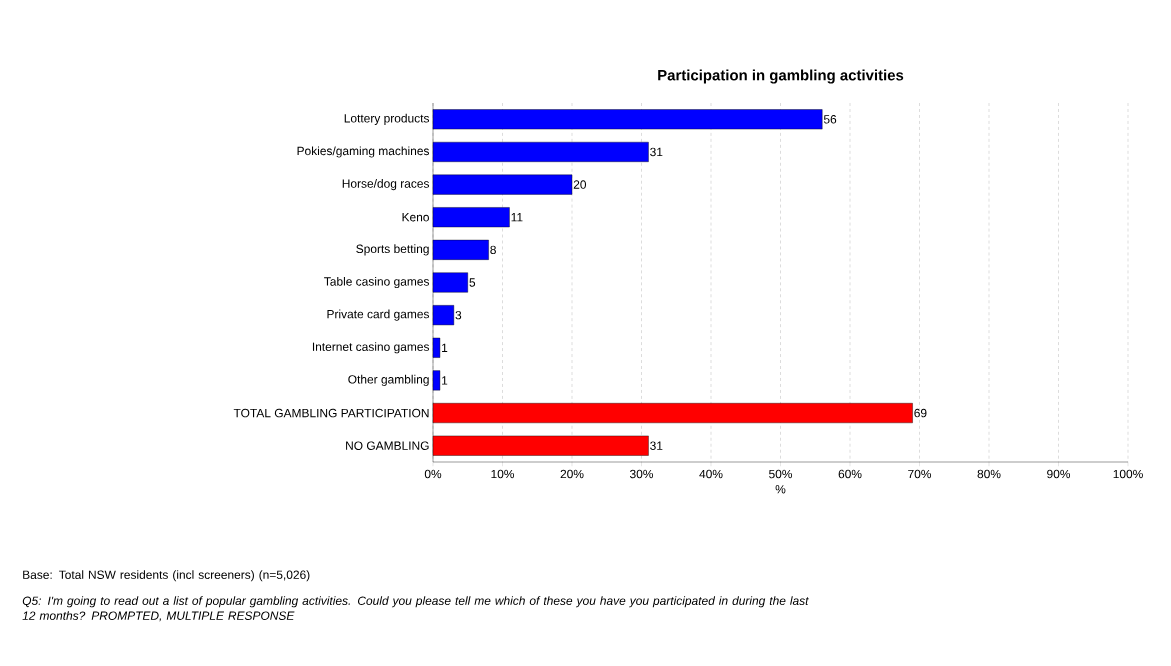 This screenshot has height=666, width=1171. I want to click on data-label: 11, so click(517, 217).